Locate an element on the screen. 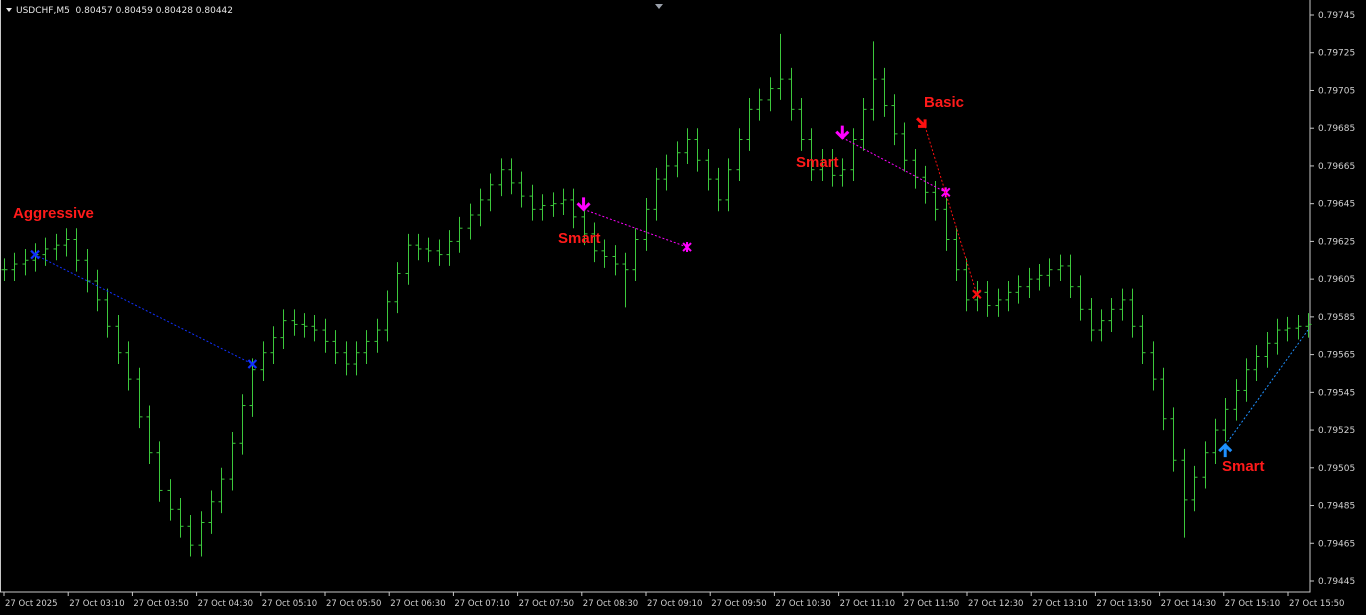 The height and width of the screenshot is (615, 1366). signal-label: Basic is located at coordinates (944, 102).